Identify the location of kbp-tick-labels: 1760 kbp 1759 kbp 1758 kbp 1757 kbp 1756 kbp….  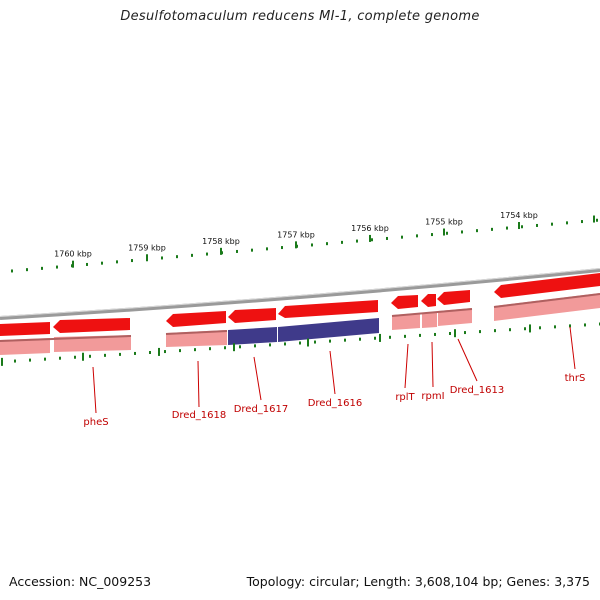
(296, 235).